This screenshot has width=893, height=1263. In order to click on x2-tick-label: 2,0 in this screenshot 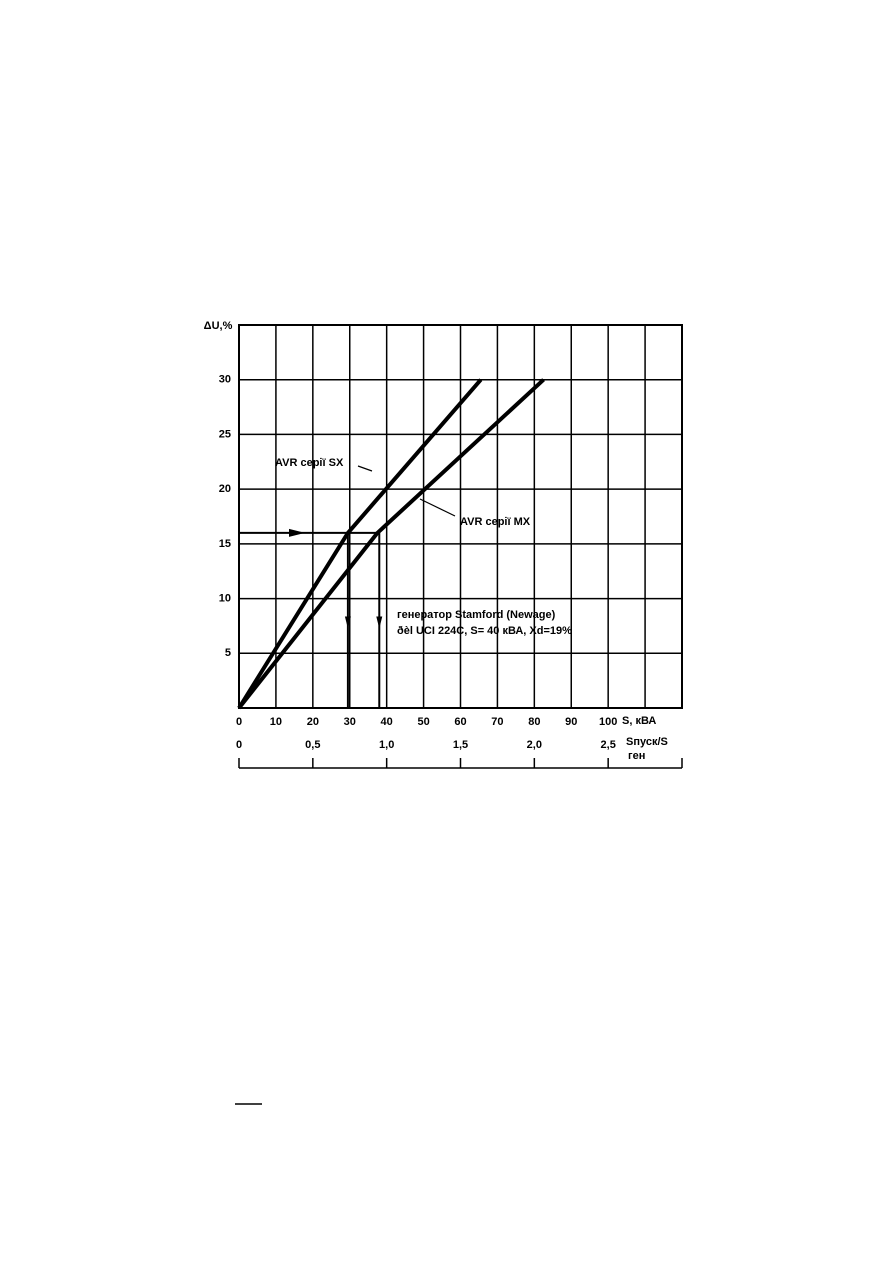, I will do `click(534, 745)`.